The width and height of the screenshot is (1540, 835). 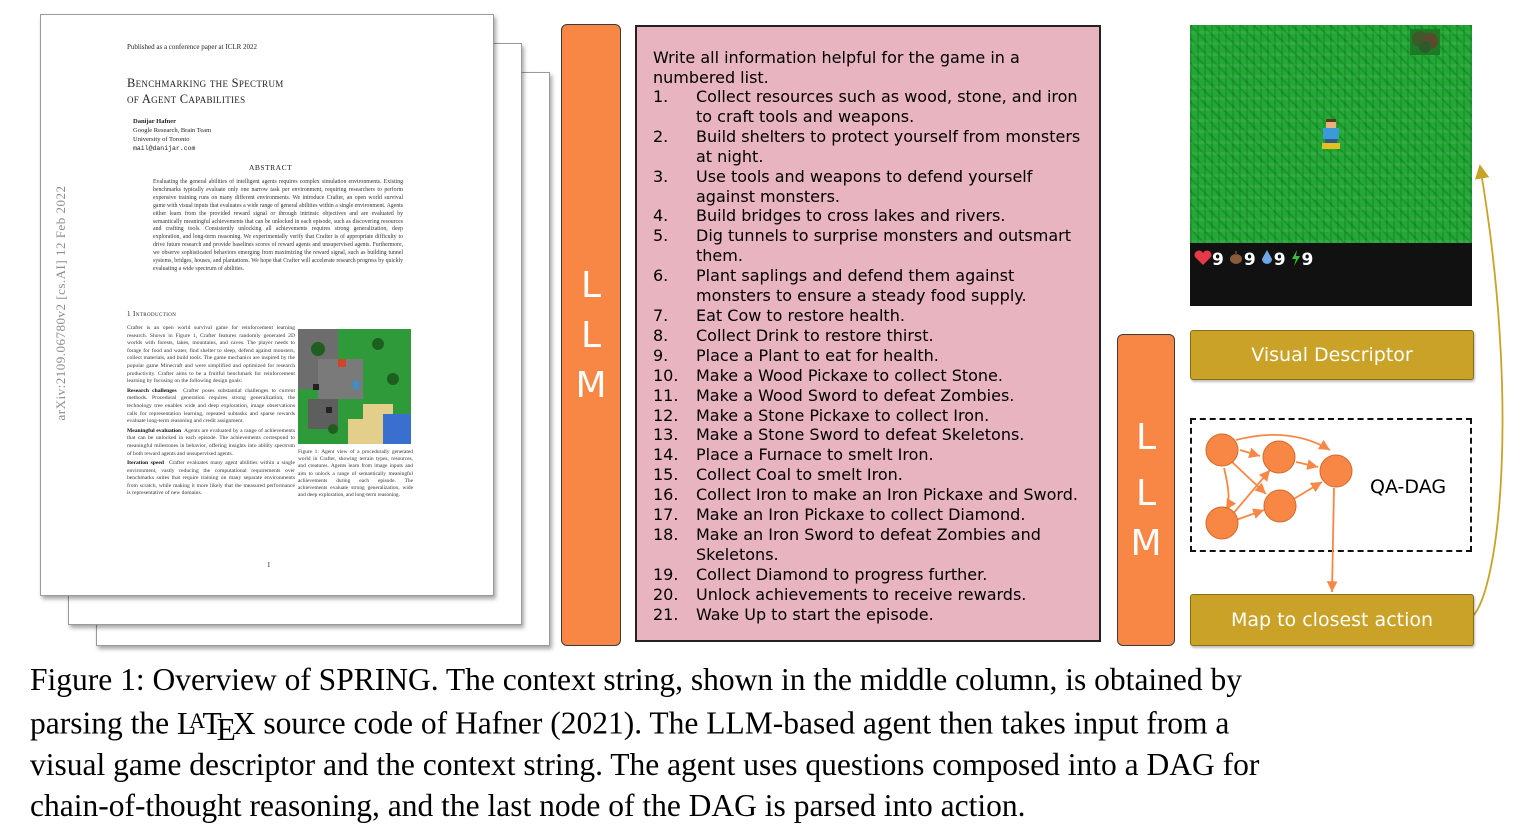 I want to click on caption-line-2-pre: parsing the, so click(x=103, y=723).